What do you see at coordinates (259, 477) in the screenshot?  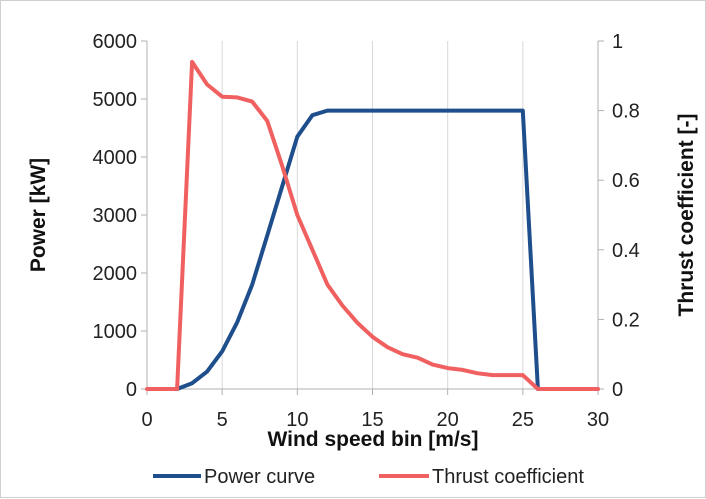 I see `legend-label-power-curve: Power curve` at bounding box center [259, 477].